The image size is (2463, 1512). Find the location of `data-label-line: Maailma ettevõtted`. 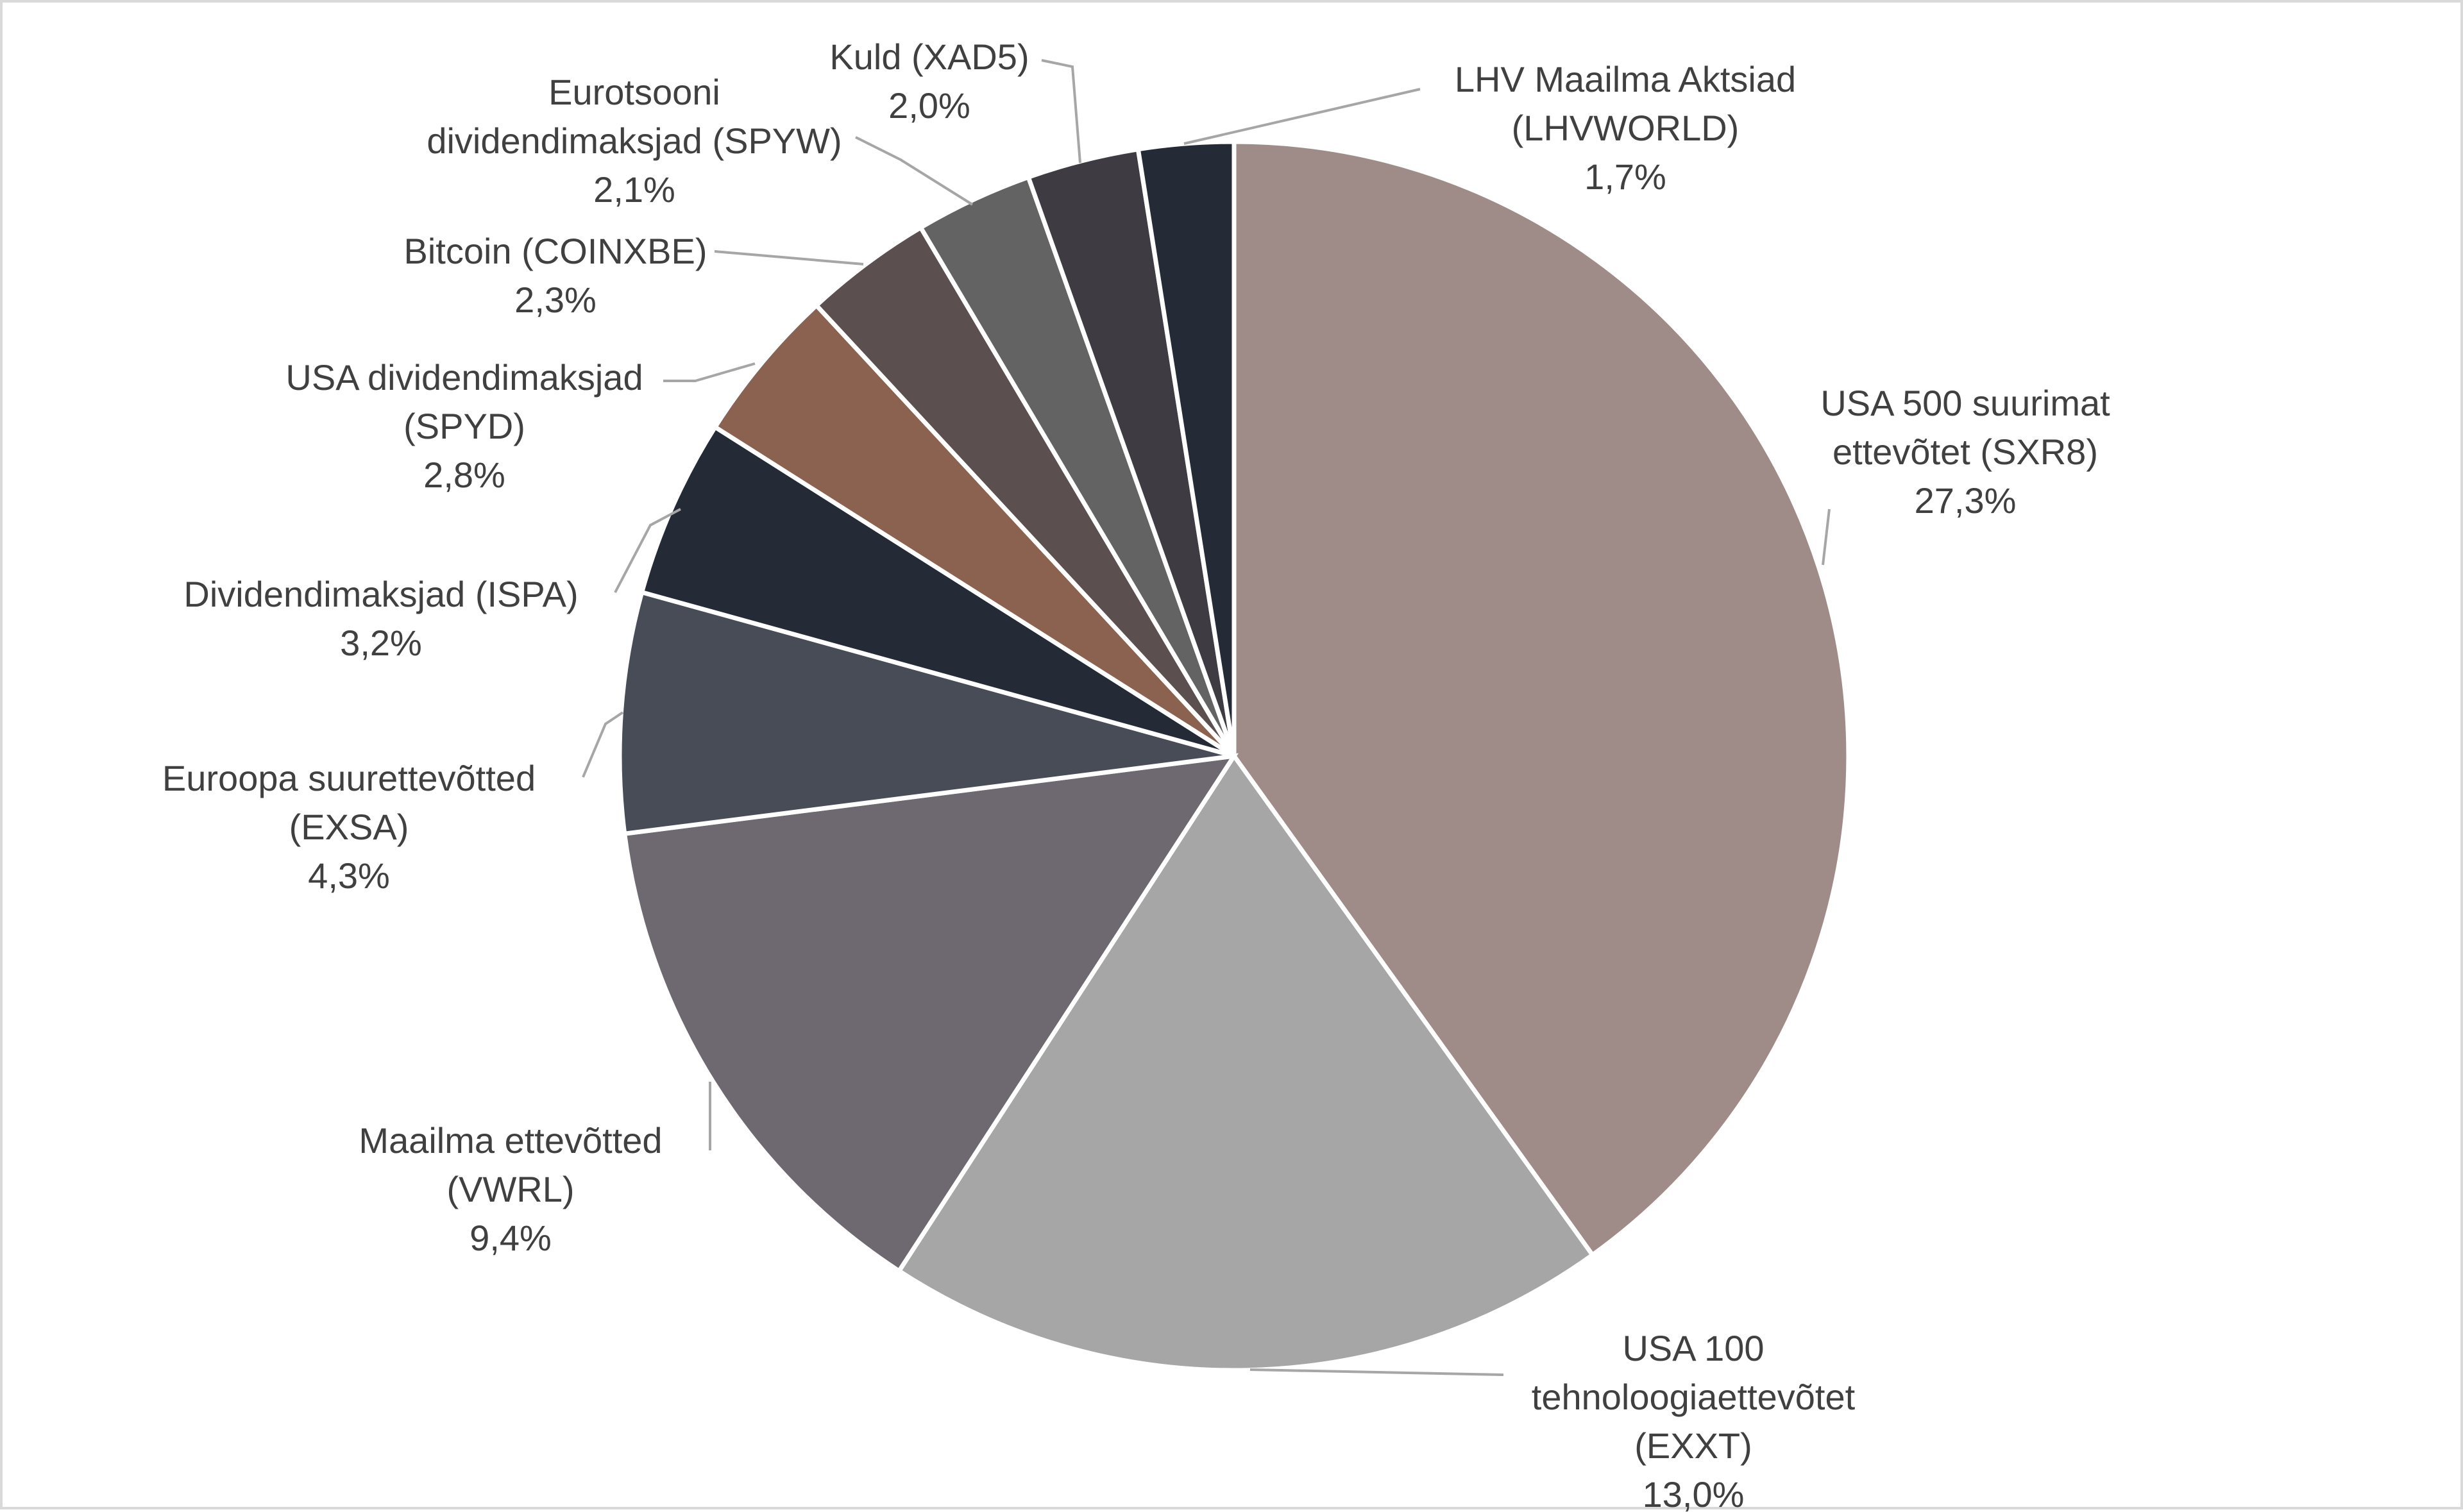

data-label-line: Maailma ettevõtted is located at coordinates (510, 1140).